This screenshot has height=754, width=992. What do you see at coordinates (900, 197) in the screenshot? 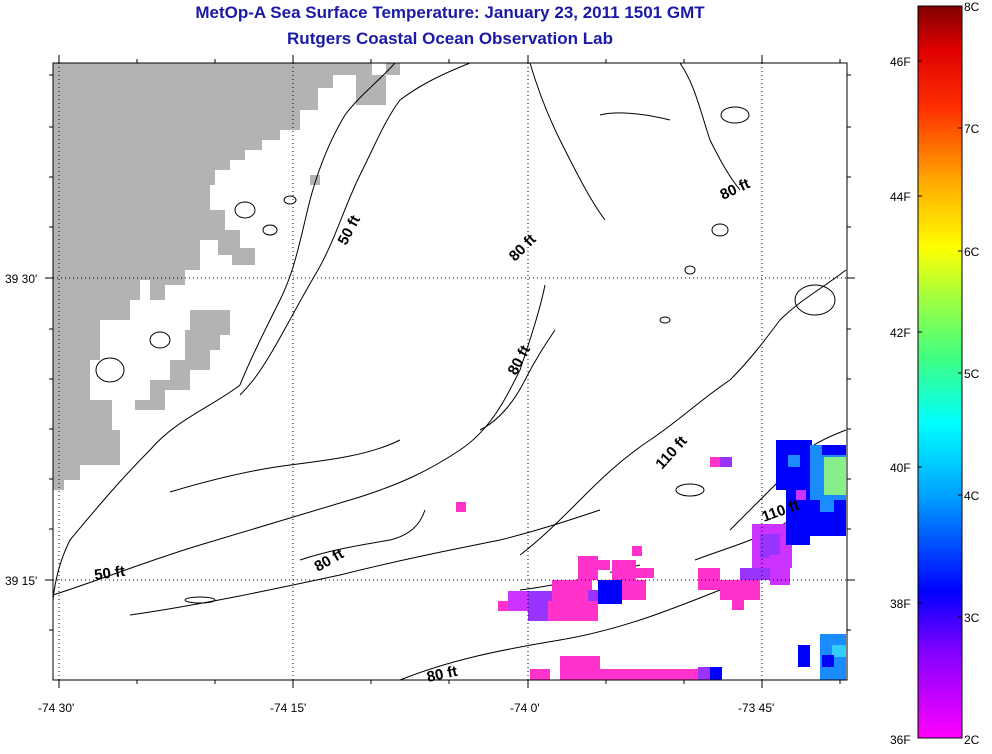
I see `colorbar-f-label-44: 44F` at bounding box center [900, 197].